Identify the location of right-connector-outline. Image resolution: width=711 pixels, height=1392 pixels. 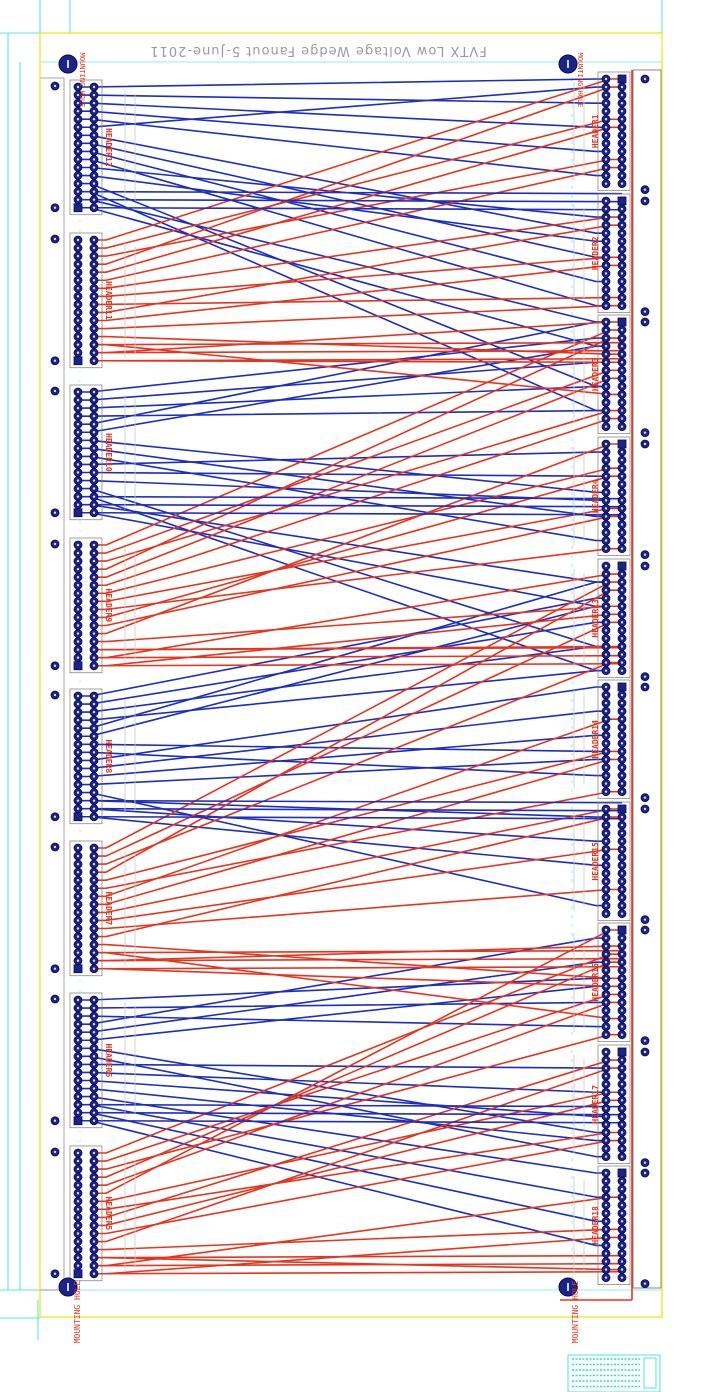
(614, 861).